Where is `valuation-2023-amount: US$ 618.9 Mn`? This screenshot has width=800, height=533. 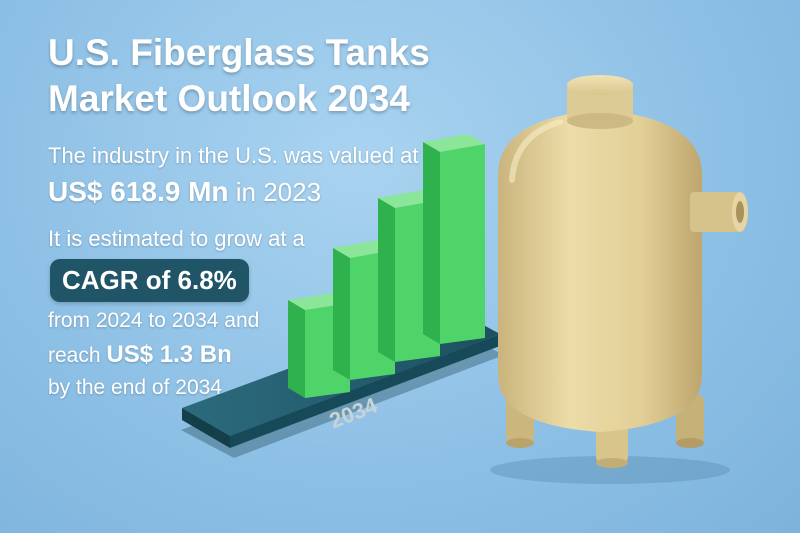 valuation-2023-amount: US$ 618.9 Mn is located at coordinates (138, 191).